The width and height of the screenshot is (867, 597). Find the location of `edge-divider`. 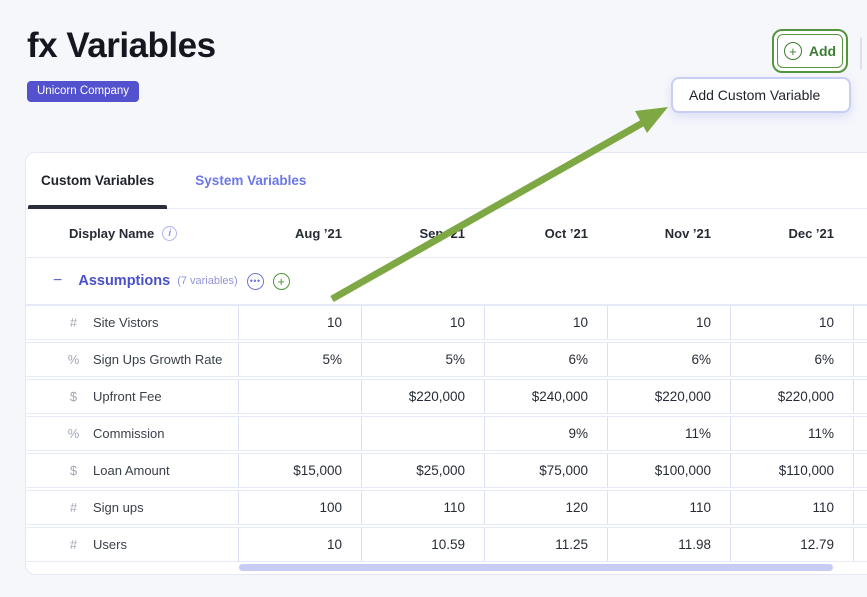

edge-divider is located at coordinates (861, 53).